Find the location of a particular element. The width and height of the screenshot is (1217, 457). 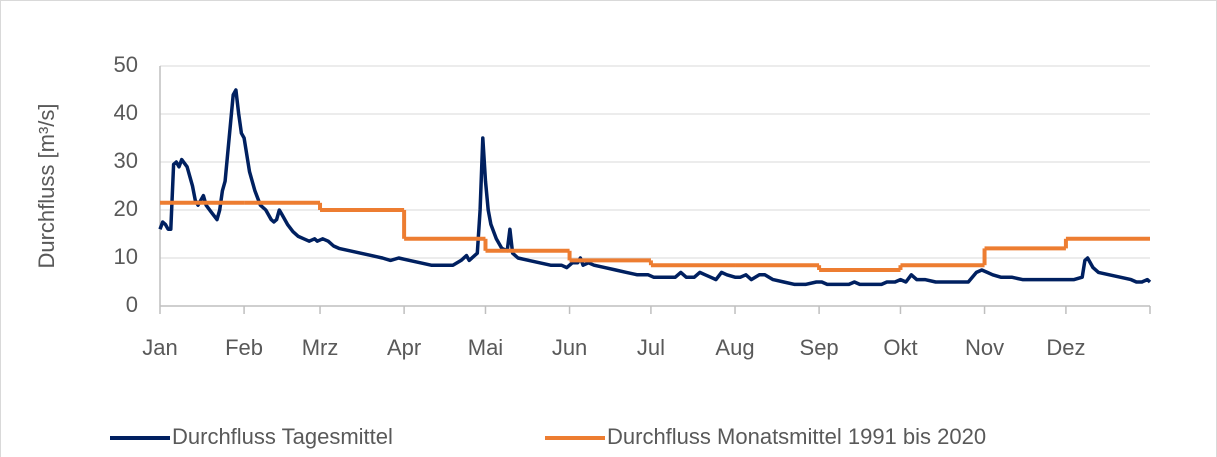

y-axis-label: Durchfluss [m³/s] is located at coordinates (46, 185).